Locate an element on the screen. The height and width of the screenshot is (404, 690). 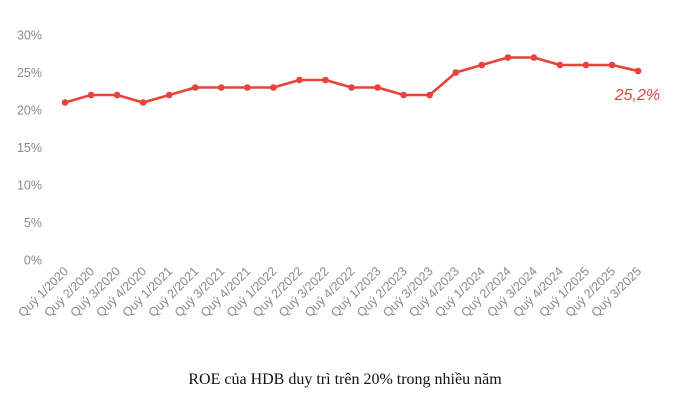
series-layer is located at coordinates (351, 80).